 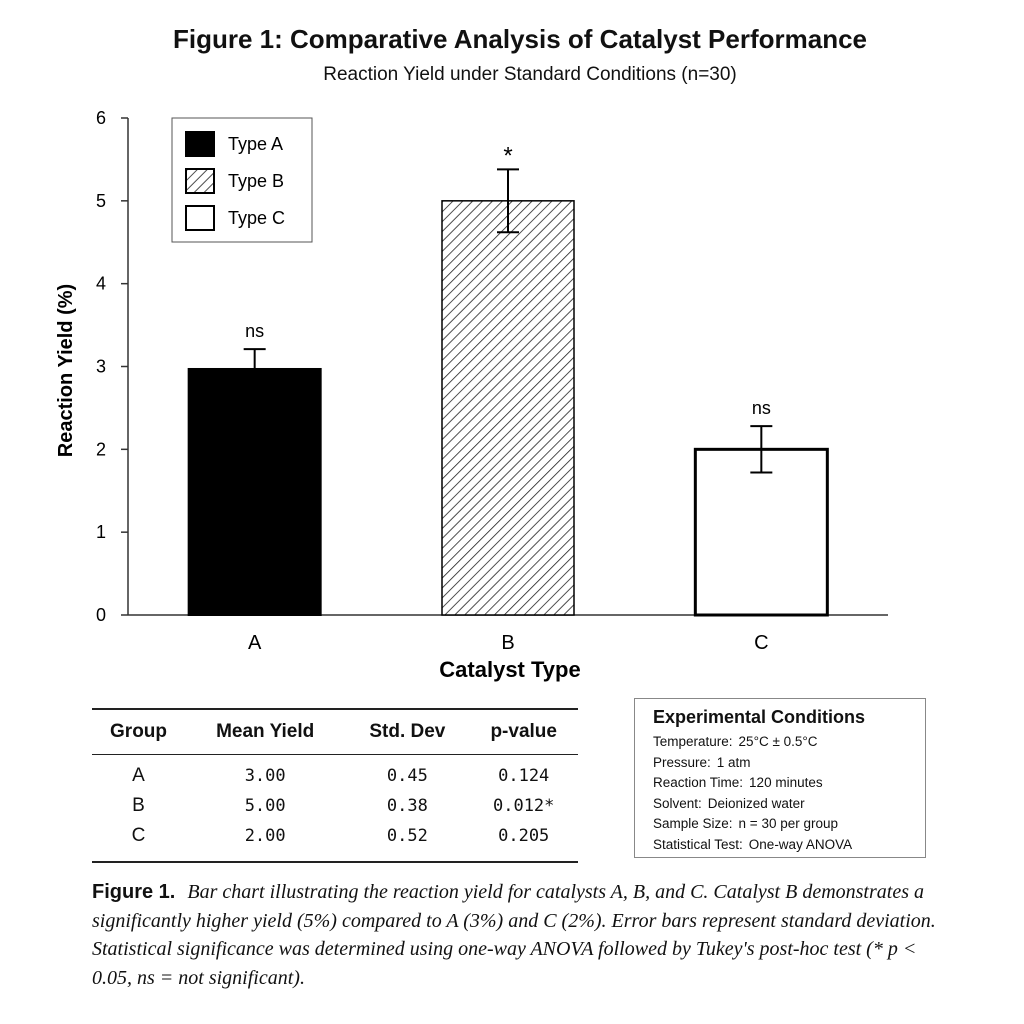 I want to click on y-tick-label: 0, so click(x=101, y=615).